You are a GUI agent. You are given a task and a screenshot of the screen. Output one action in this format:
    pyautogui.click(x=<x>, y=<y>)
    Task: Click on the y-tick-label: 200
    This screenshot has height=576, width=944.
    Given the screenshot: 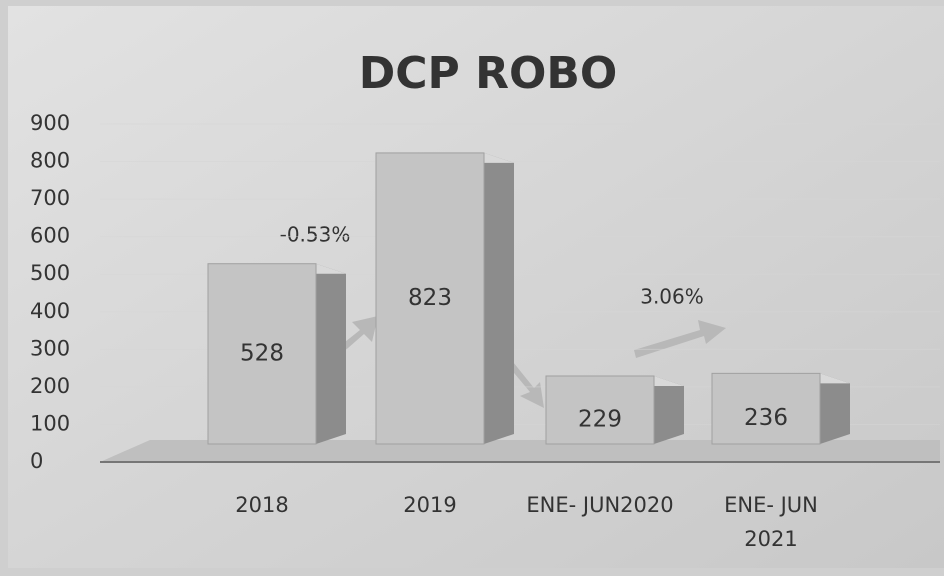 What is the action you would take?
    pyautogui.click(x=50, y=386)
    